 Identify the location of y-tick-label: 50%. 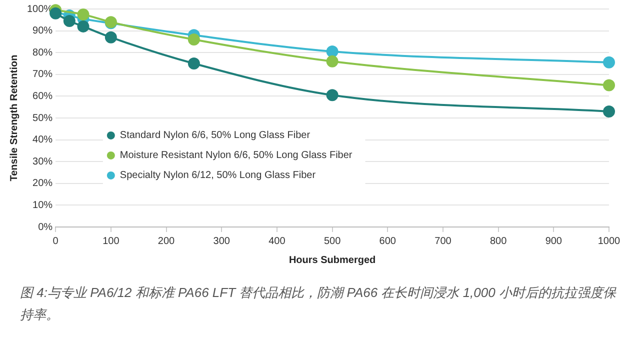
(42, 118).